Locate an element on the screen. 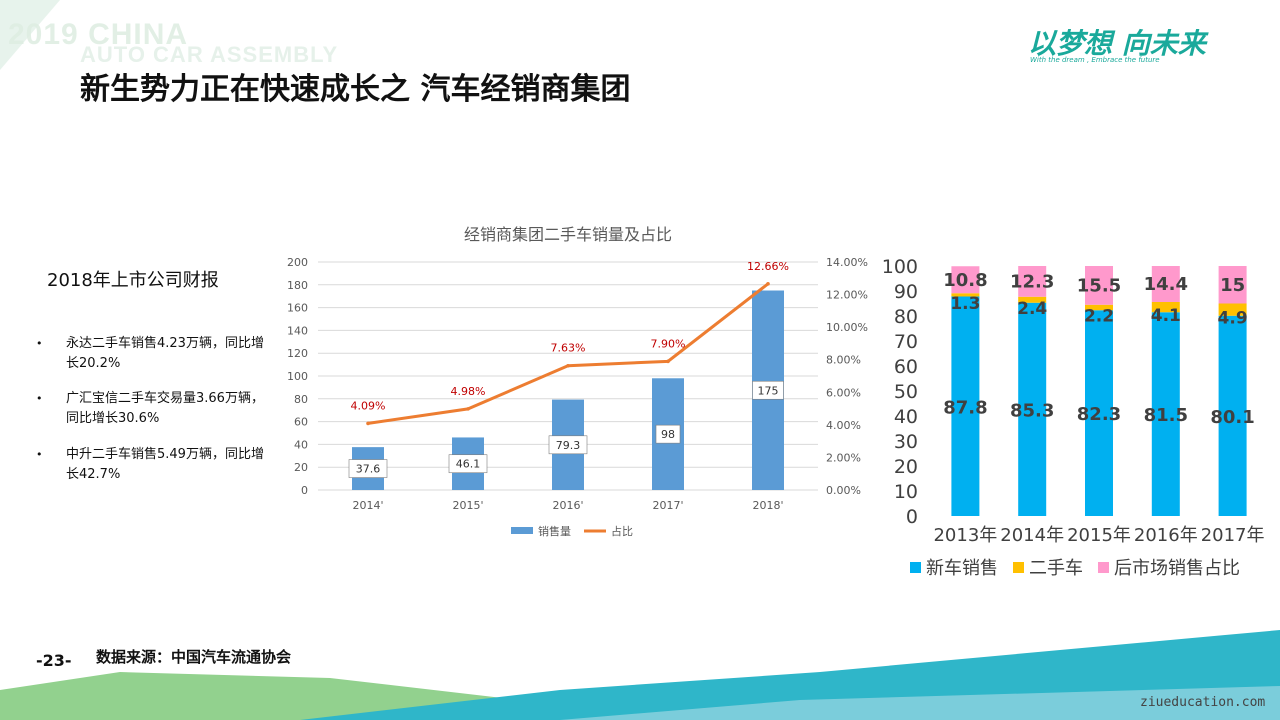 Image resolution: width=1280 pixels, height=720 pixels. bar-data-label: 37.6 is located at coordinates (368, 469).